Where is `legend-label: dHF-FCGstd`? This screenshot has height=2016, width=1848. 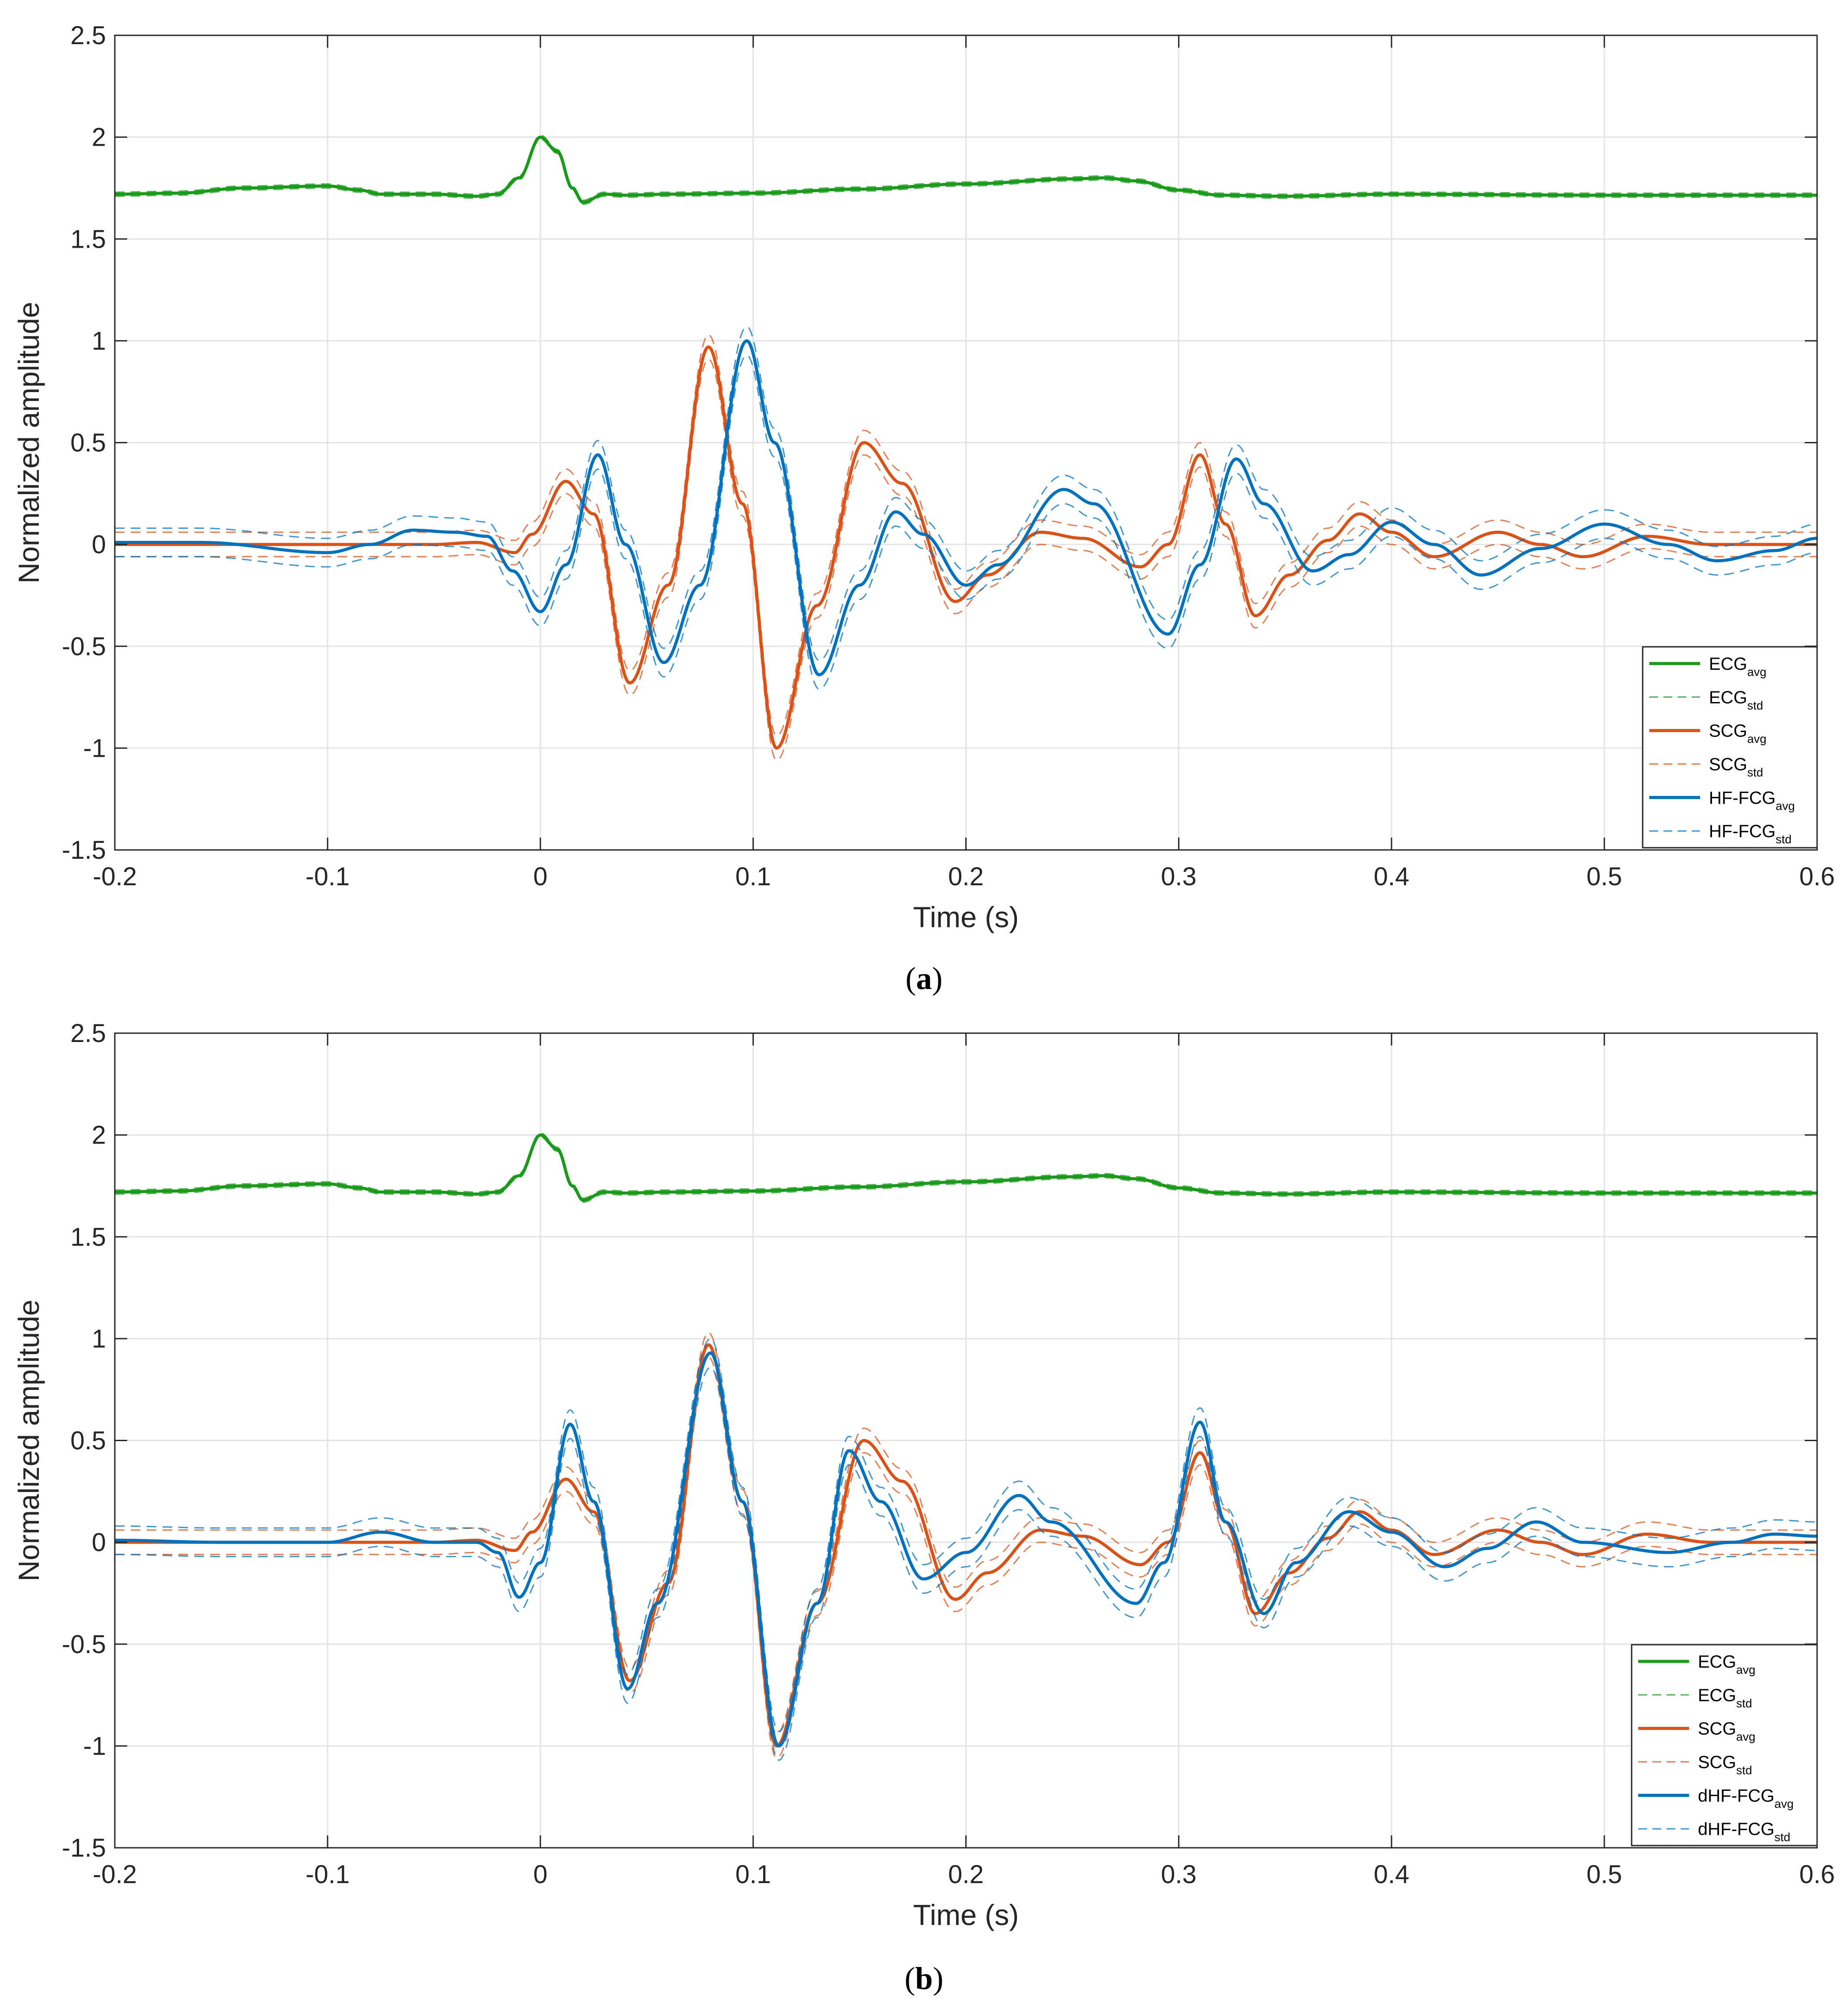
legend-label: dHF-FCGstd is located at coordinates (1744, 1832).